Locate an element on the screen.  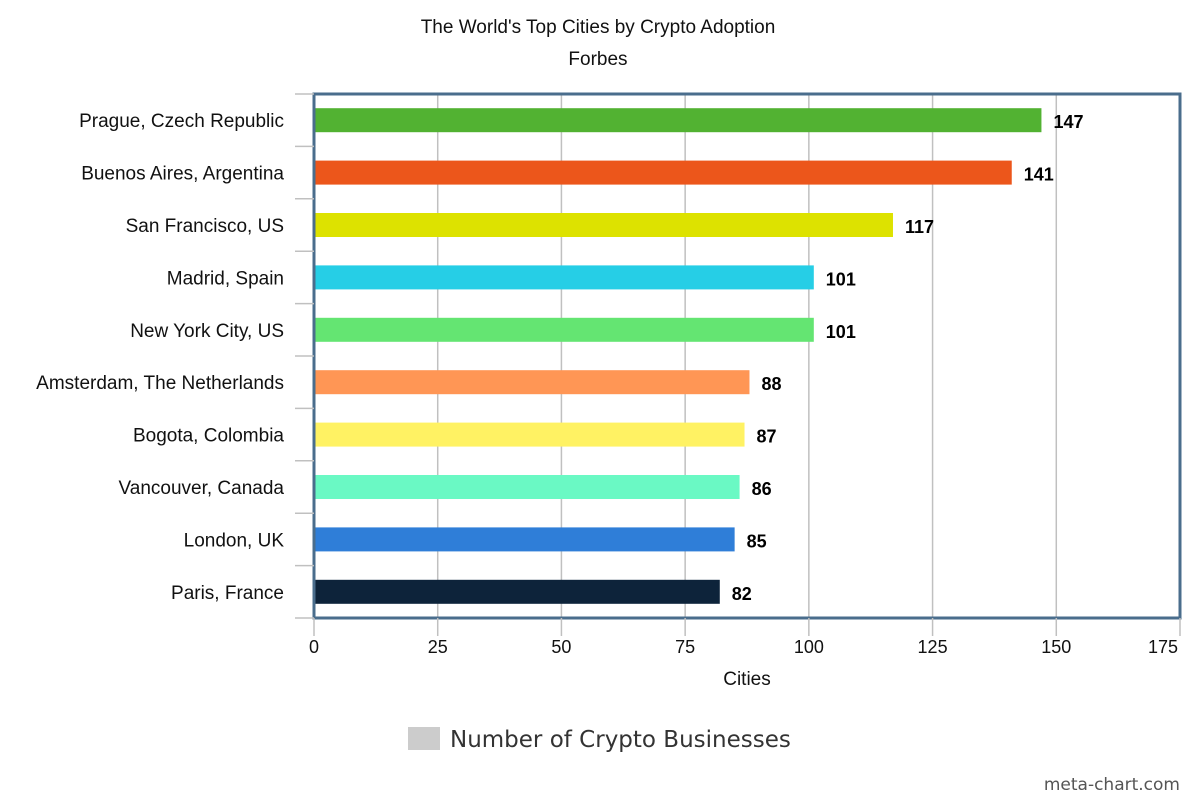
category-label: London, UK is located at coordinates (234, 540).